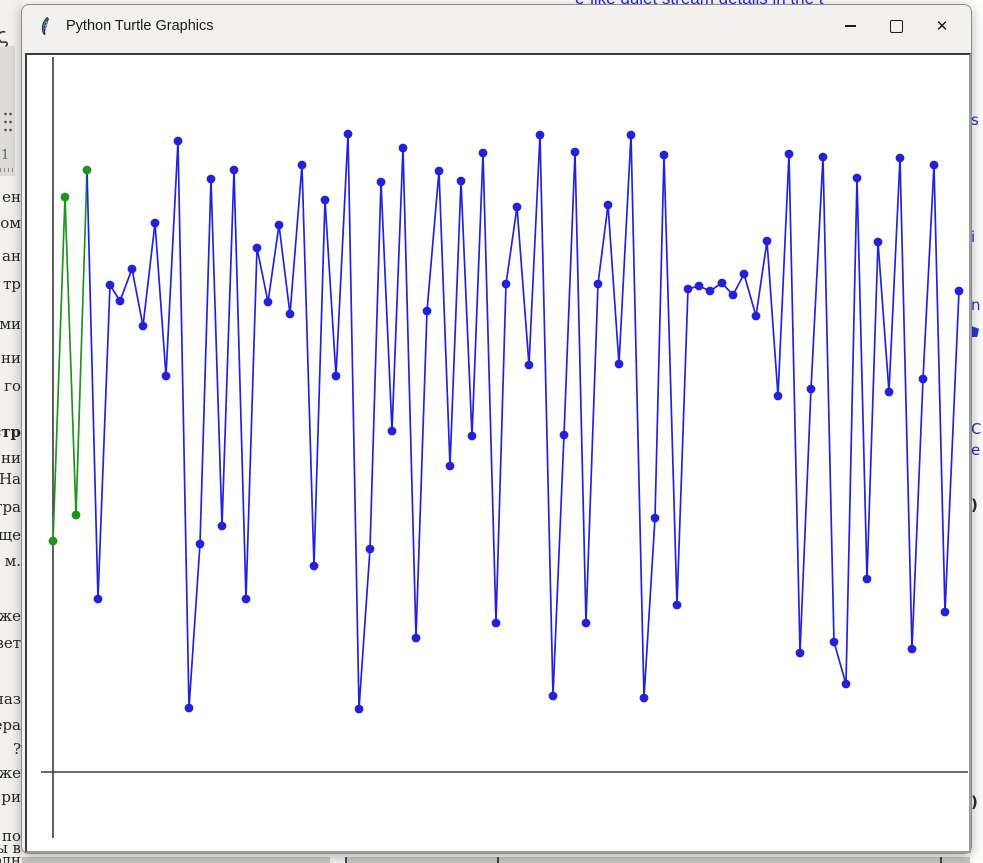 The image size is (983, 863). I want to click on bg-text-fragment: м., so click(12, 561).